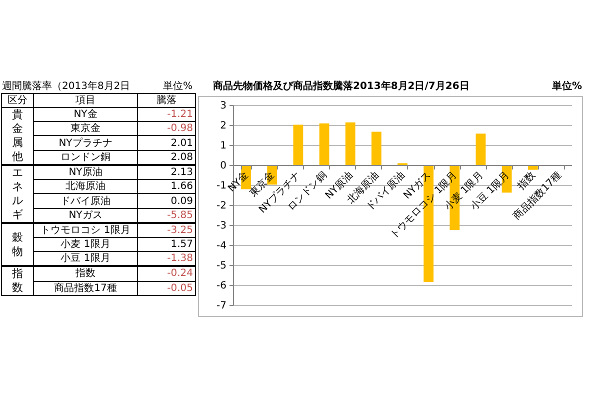 The height and width of the screenshot is (400, 600). What do you see at coordinates (167, 230) in the screenshot?
I see `data-label: -3.25` at bounding box center [167, 230].